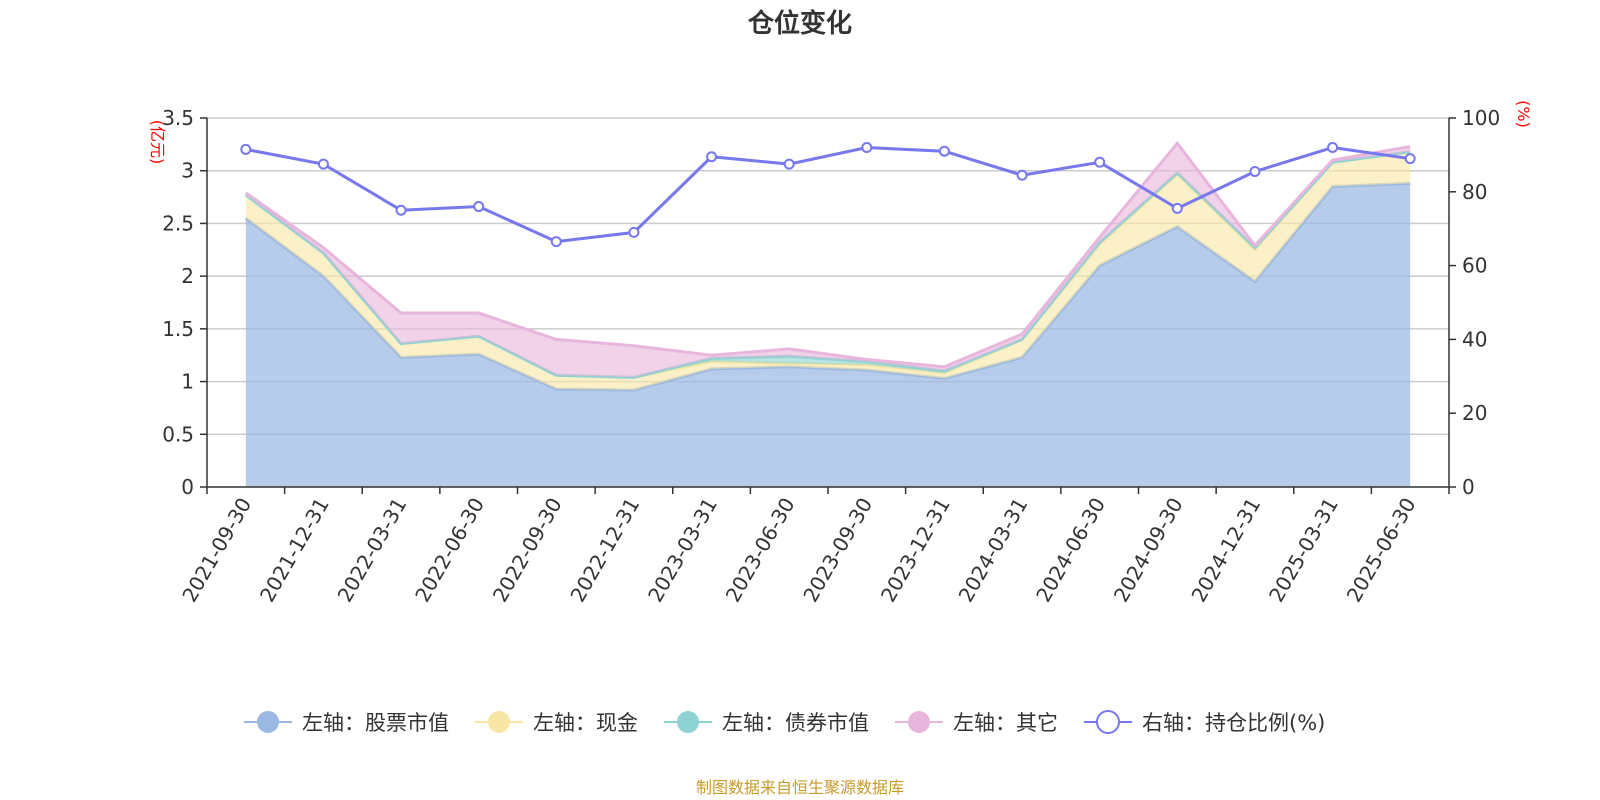 The height and width of the screenshot is (800, 1600). What do you see at coordinates (178, 223) in the screenshot?
I see `left-tick-label: 2.5` at bounding box center [178, 223].